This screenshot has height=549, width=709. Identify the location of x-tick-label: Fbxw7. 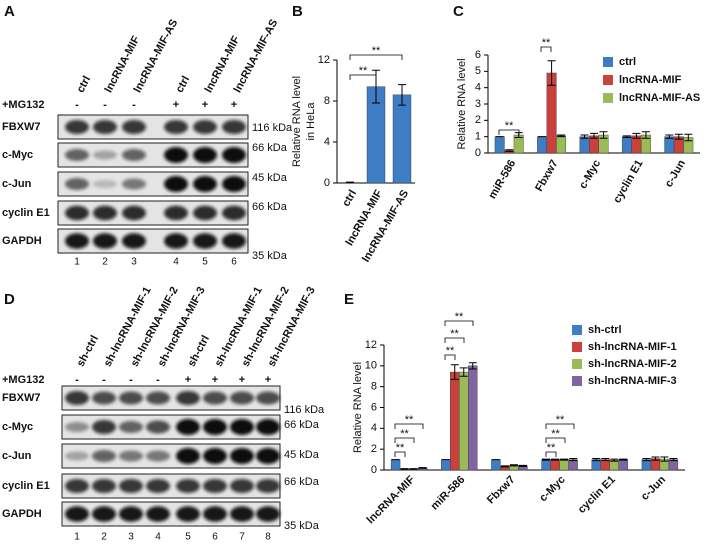
(547, 176).